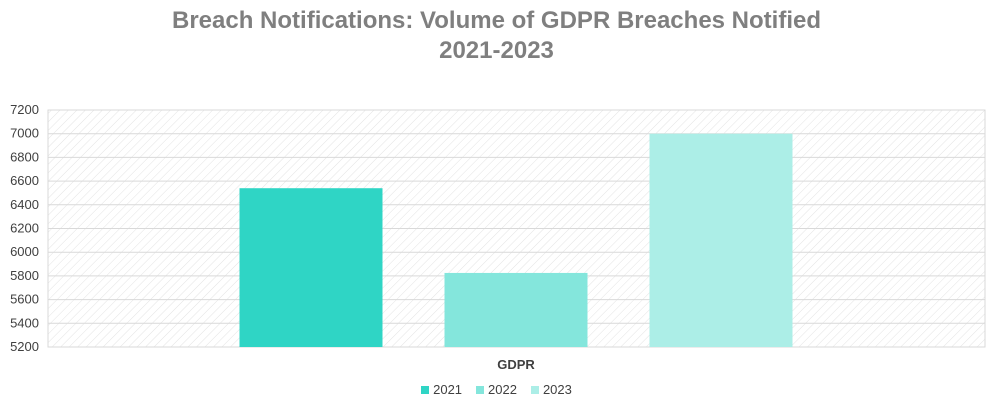 This screenshot has height=410, width=993. I want to click on legend-item-2023: 2023, so click(551, 389).